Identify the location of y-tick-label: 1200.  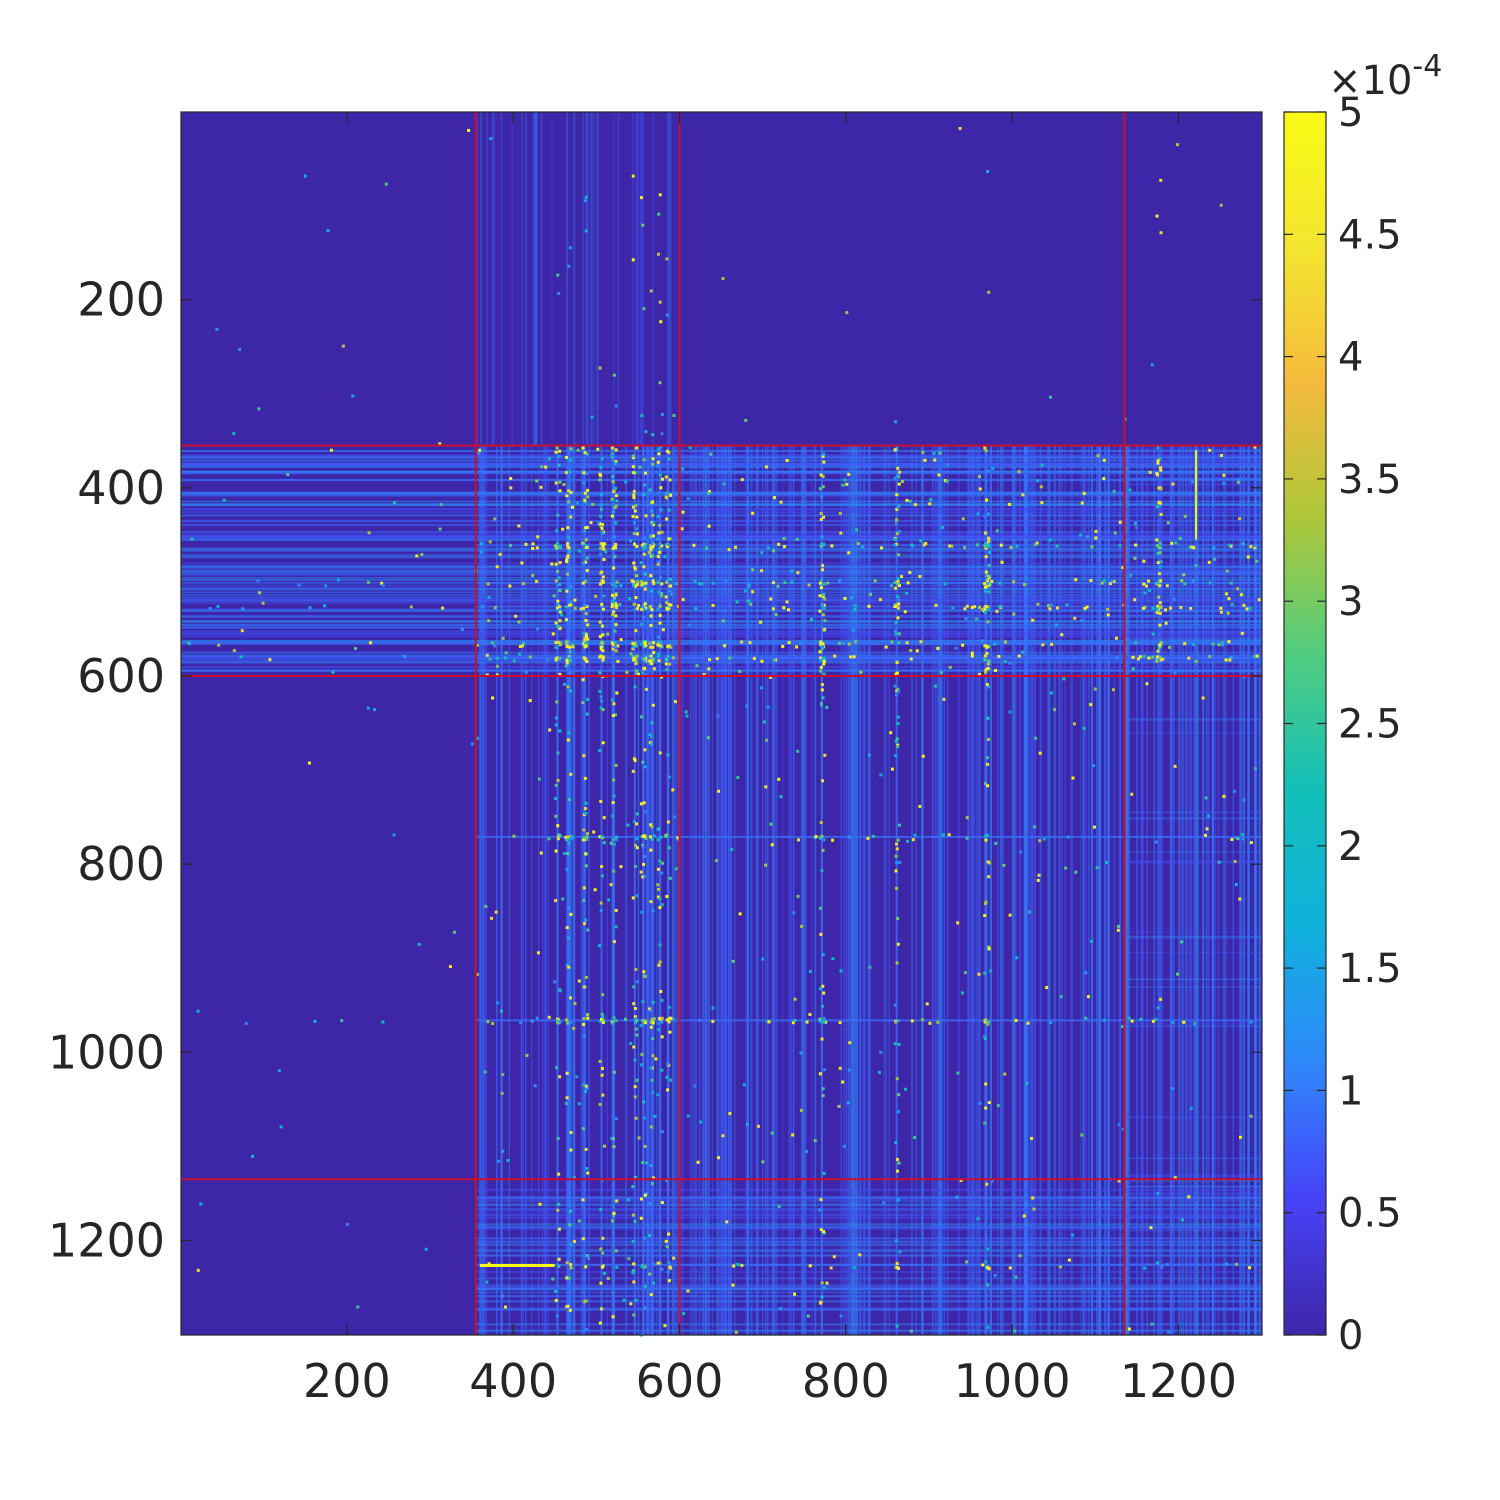
(106, 1240).